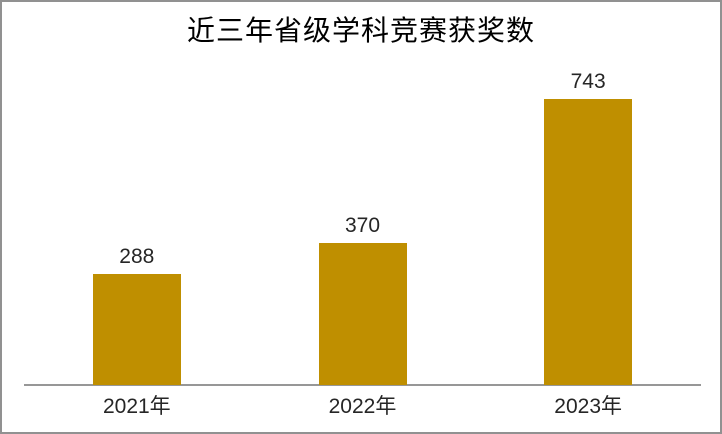 The height and width of the screenshot is (434, 722). I want to click on bar-value-label: 370, so click(362, 225).